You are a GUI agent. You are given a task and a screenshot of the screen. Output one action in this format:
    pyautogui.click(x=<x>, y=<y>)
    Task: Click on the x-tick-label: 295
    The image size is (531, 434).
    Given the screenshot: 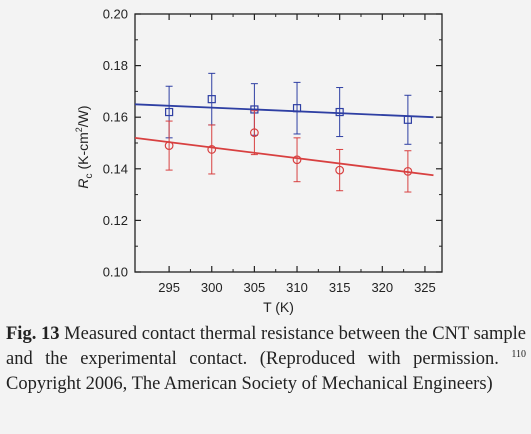 What is the action you would take?
    pyautogui.click(x=169, y=287)
    